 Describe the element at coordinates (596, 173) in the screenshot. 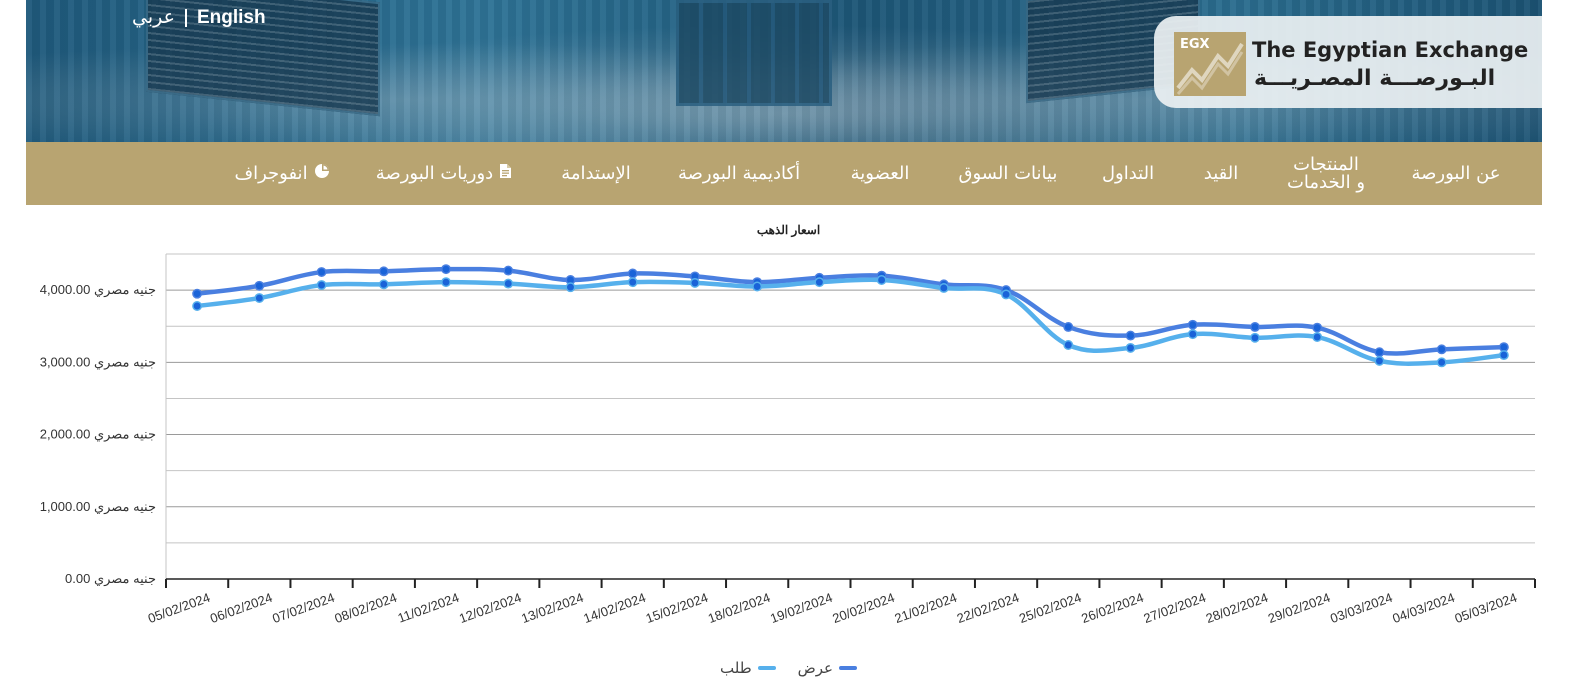

I see `nav-item-sustainability: الإستدامة` at that location.